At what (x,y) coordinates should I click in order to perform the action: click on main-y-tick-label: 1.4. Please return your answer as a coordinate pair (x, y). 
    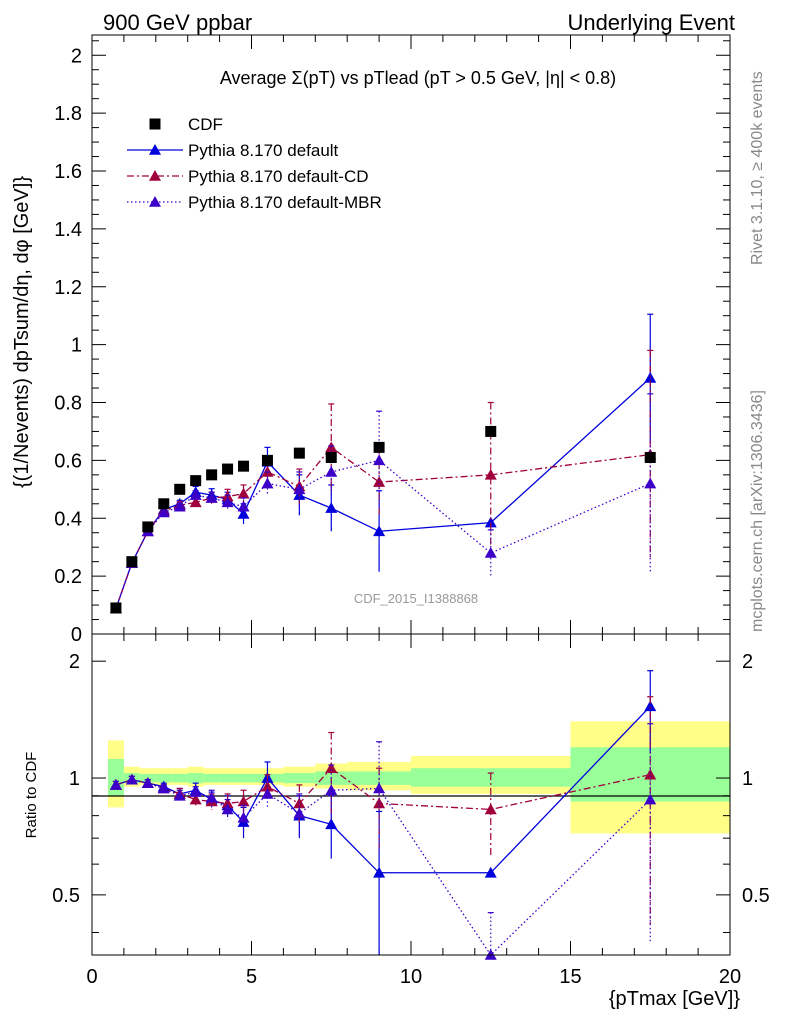
    Looking at the image, I should click on (68, 230).